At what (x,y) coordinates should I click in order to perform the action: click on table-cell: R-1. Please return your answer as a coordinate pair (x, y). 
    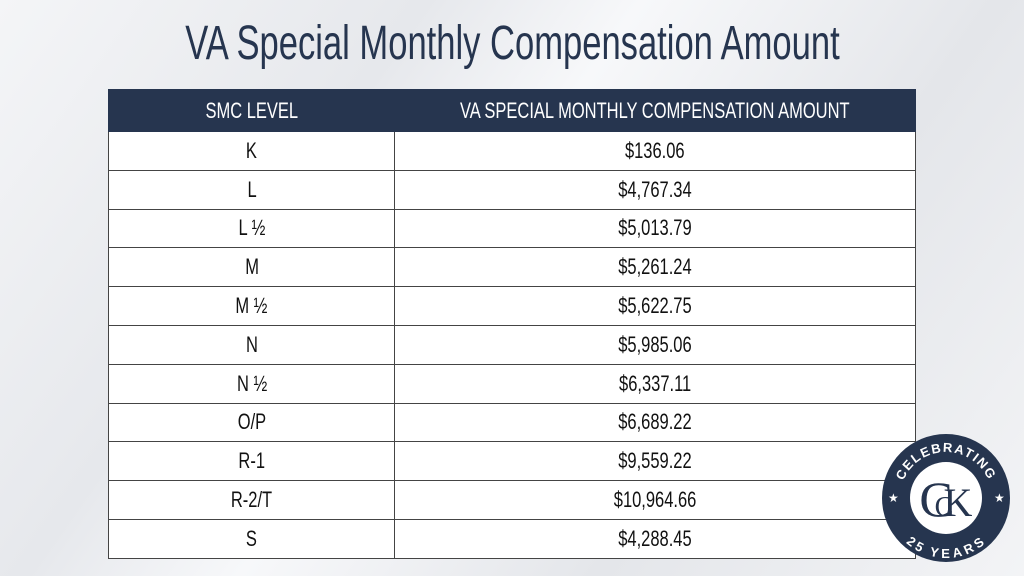
    Looking at the image, I should click on (251, 461).